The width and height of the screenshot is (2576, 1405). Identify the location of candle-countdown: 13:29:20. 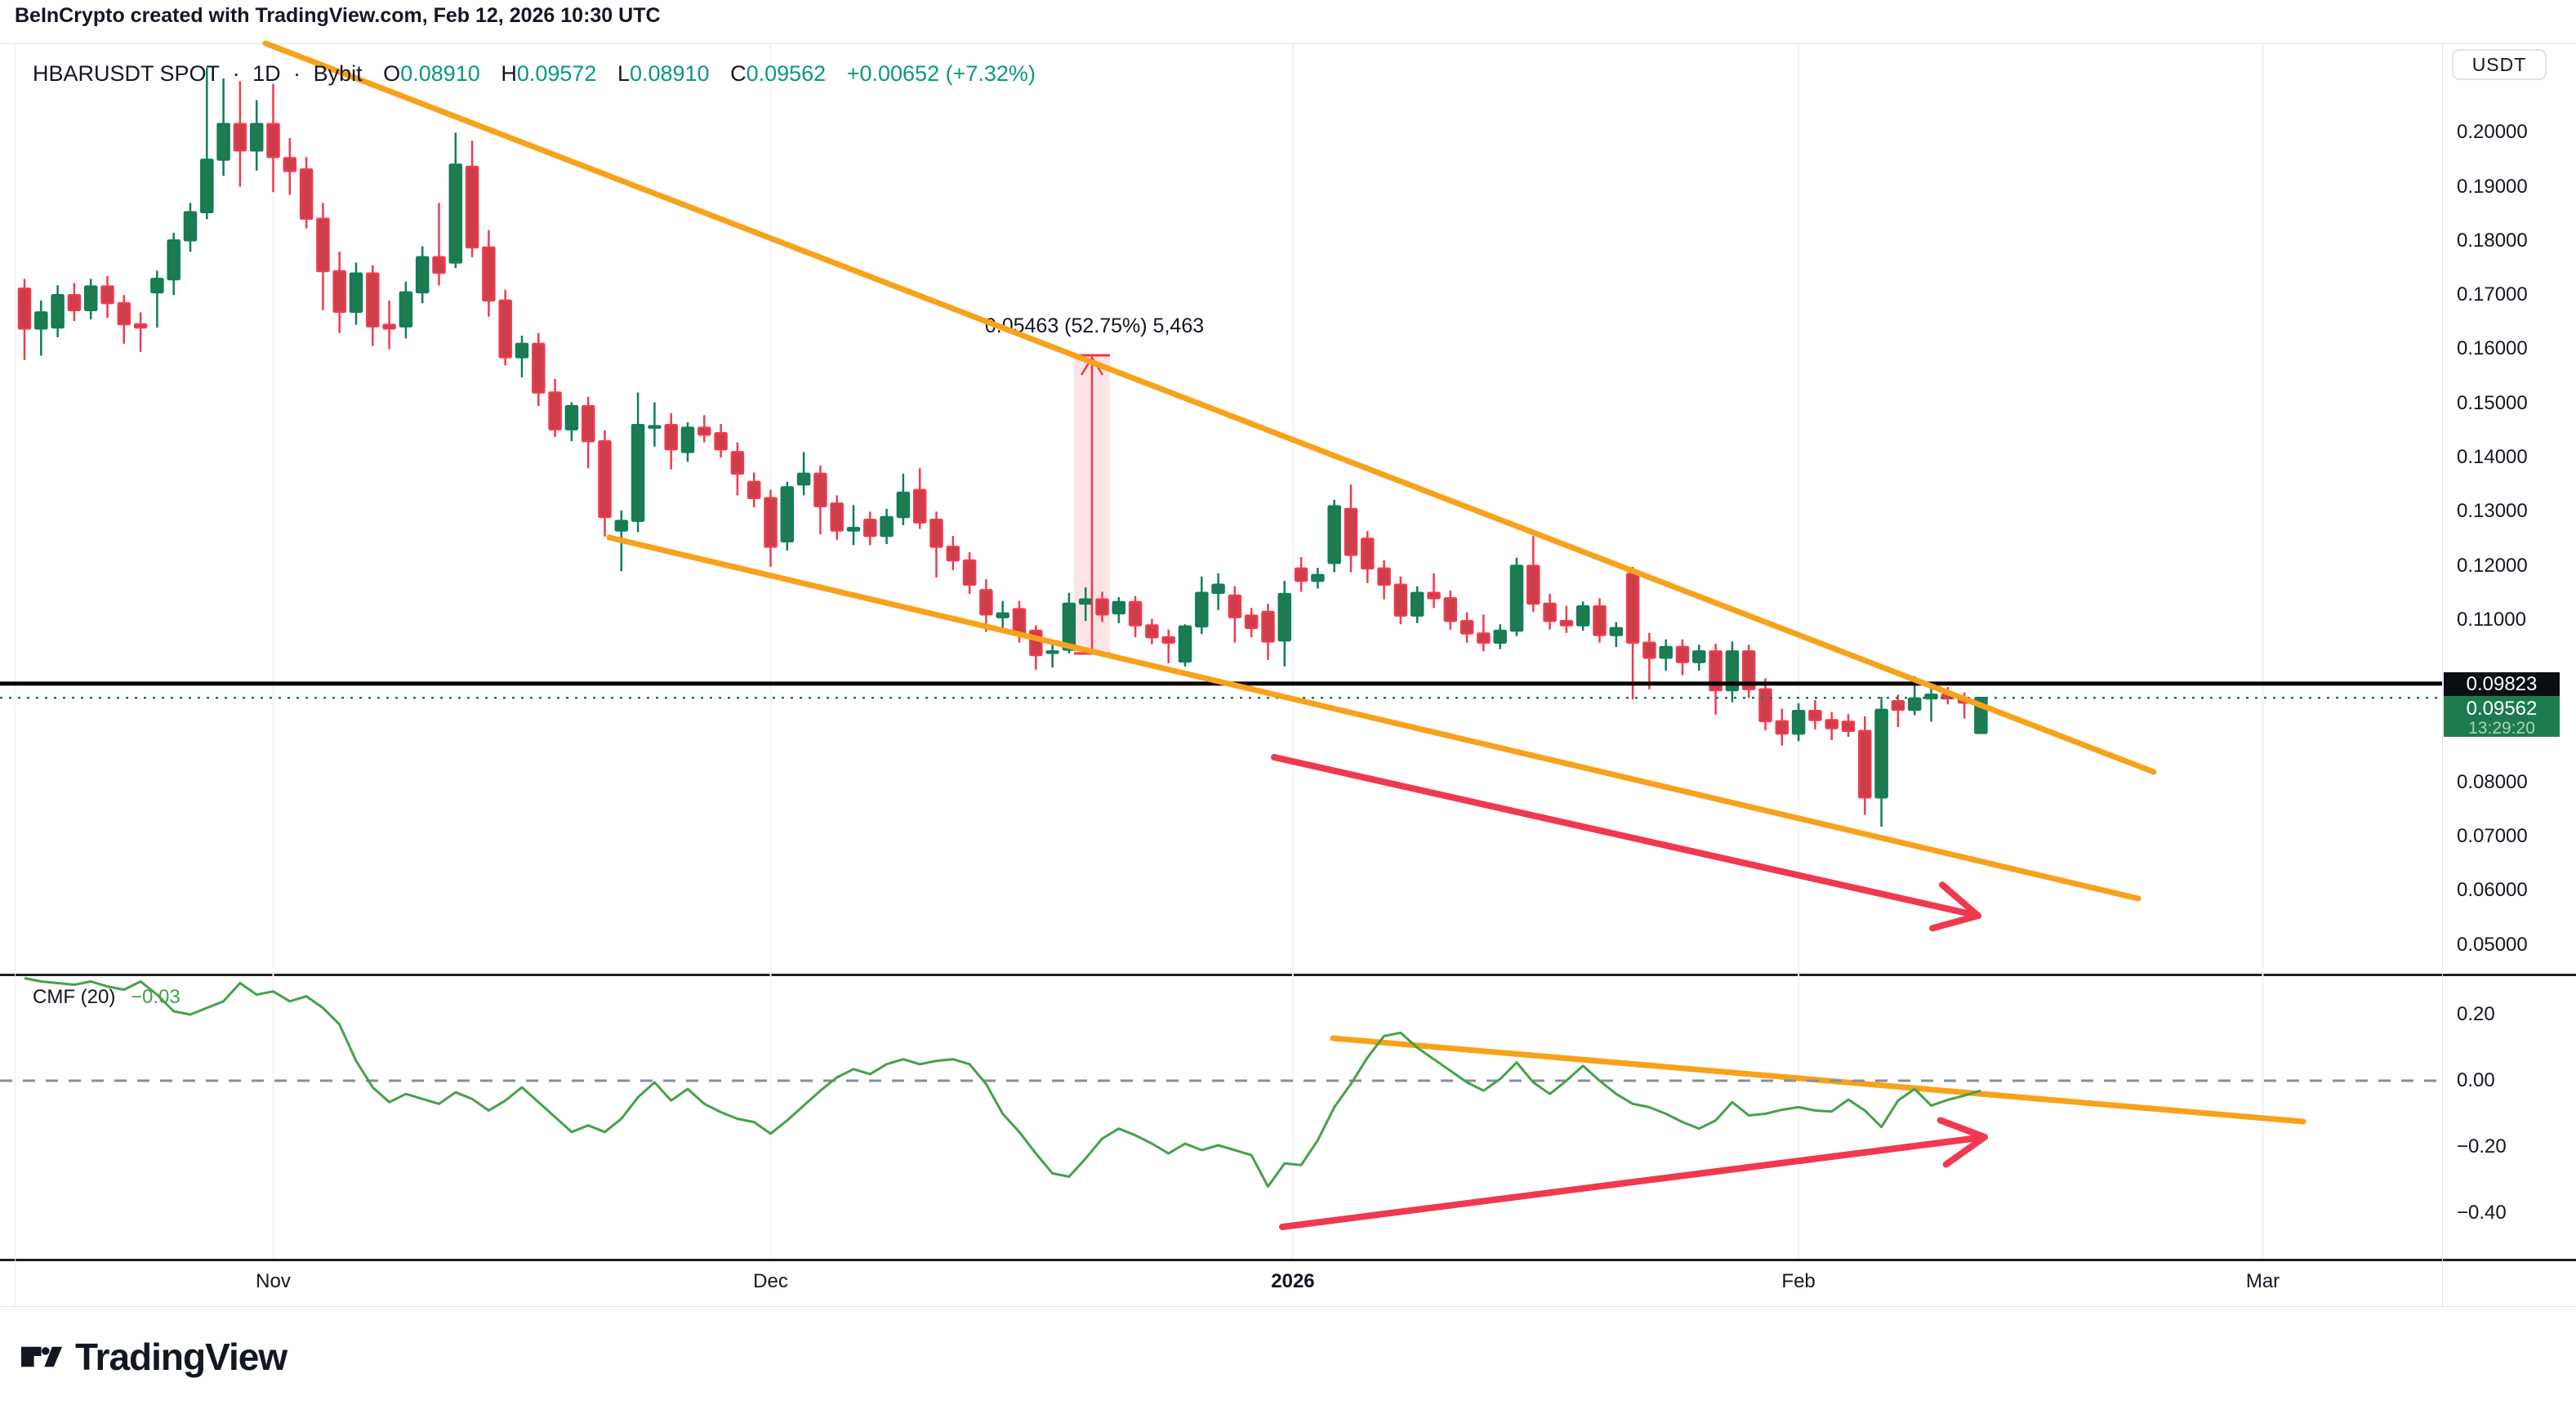
(2501, 728).